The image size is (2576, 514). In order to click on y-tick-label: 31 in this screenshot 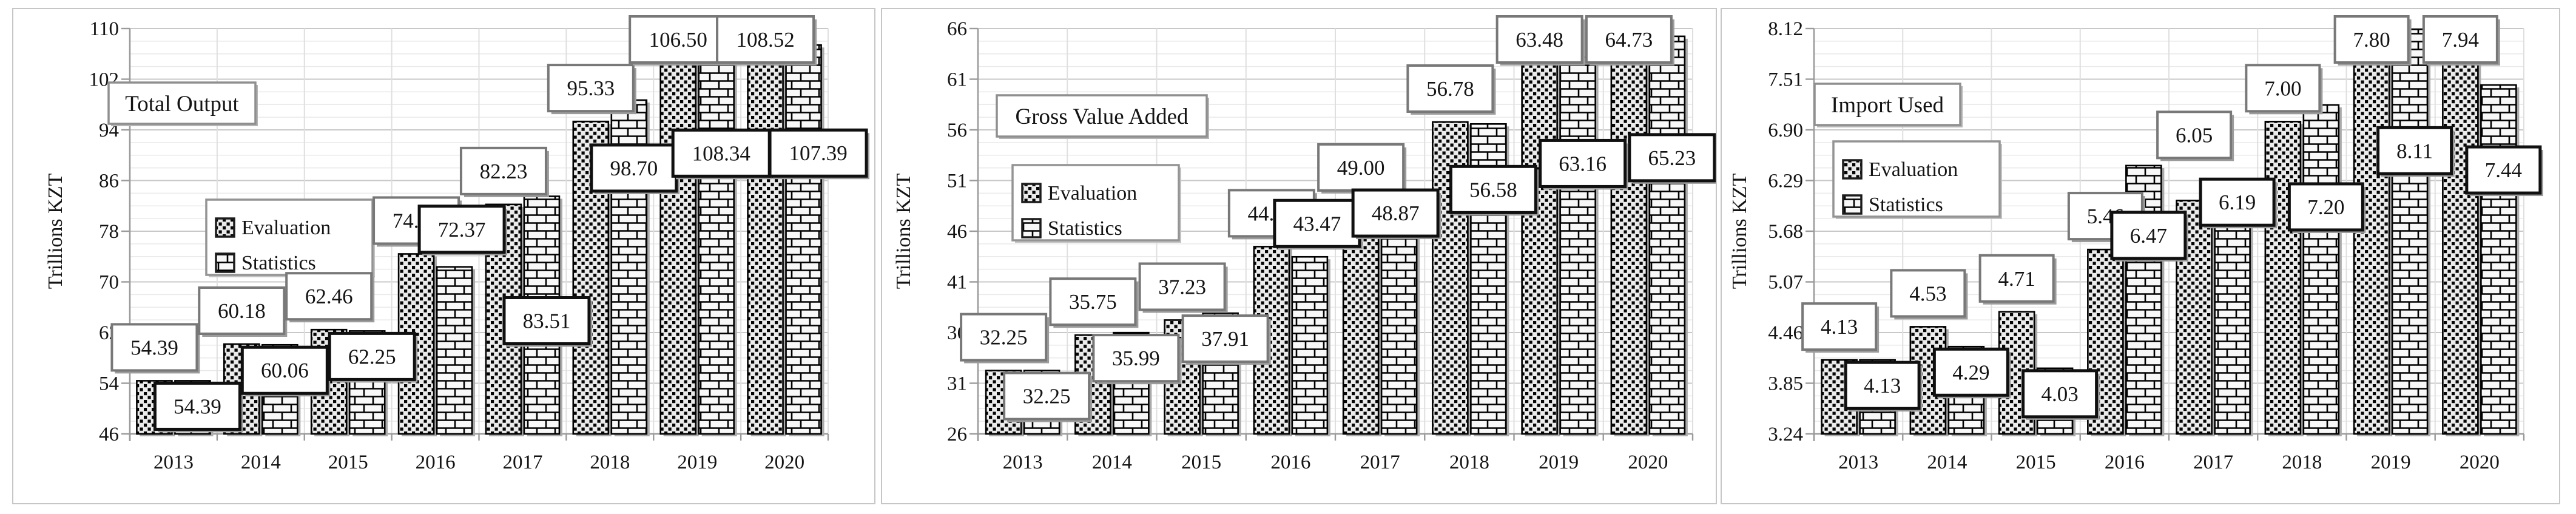, I will do `click(957, 384)`.